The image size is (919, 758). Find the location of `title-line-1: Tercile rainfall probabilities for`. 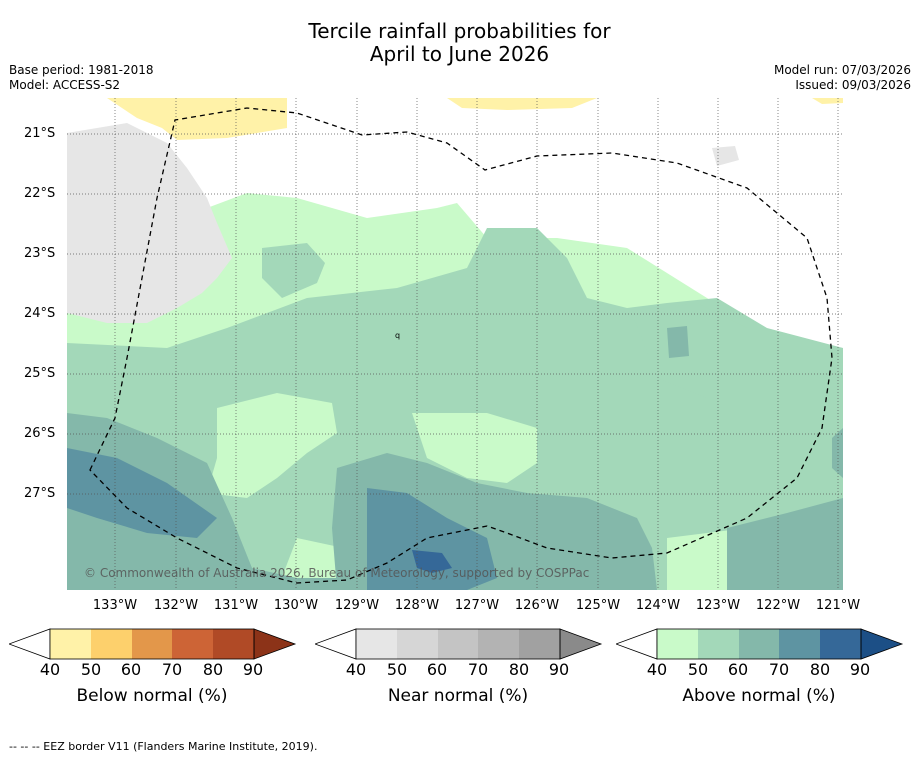

title-line-1: Tercile rainfall probabilities for is located at coordinates (459, 31).